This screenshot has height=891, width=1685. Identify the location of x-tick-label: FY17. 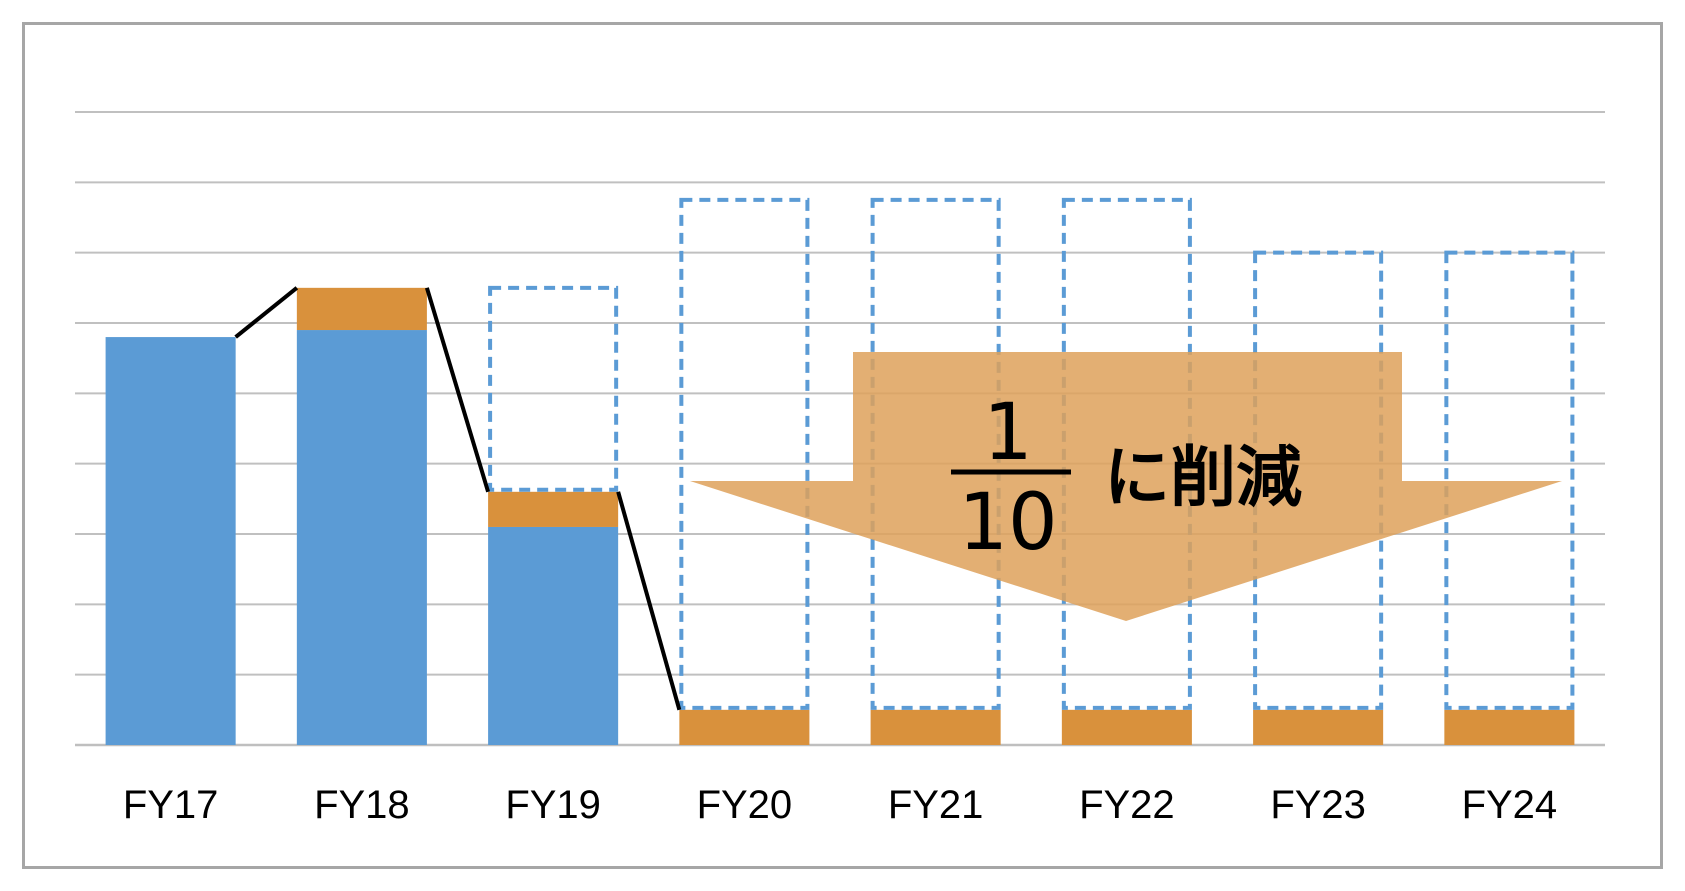
(171, 805).